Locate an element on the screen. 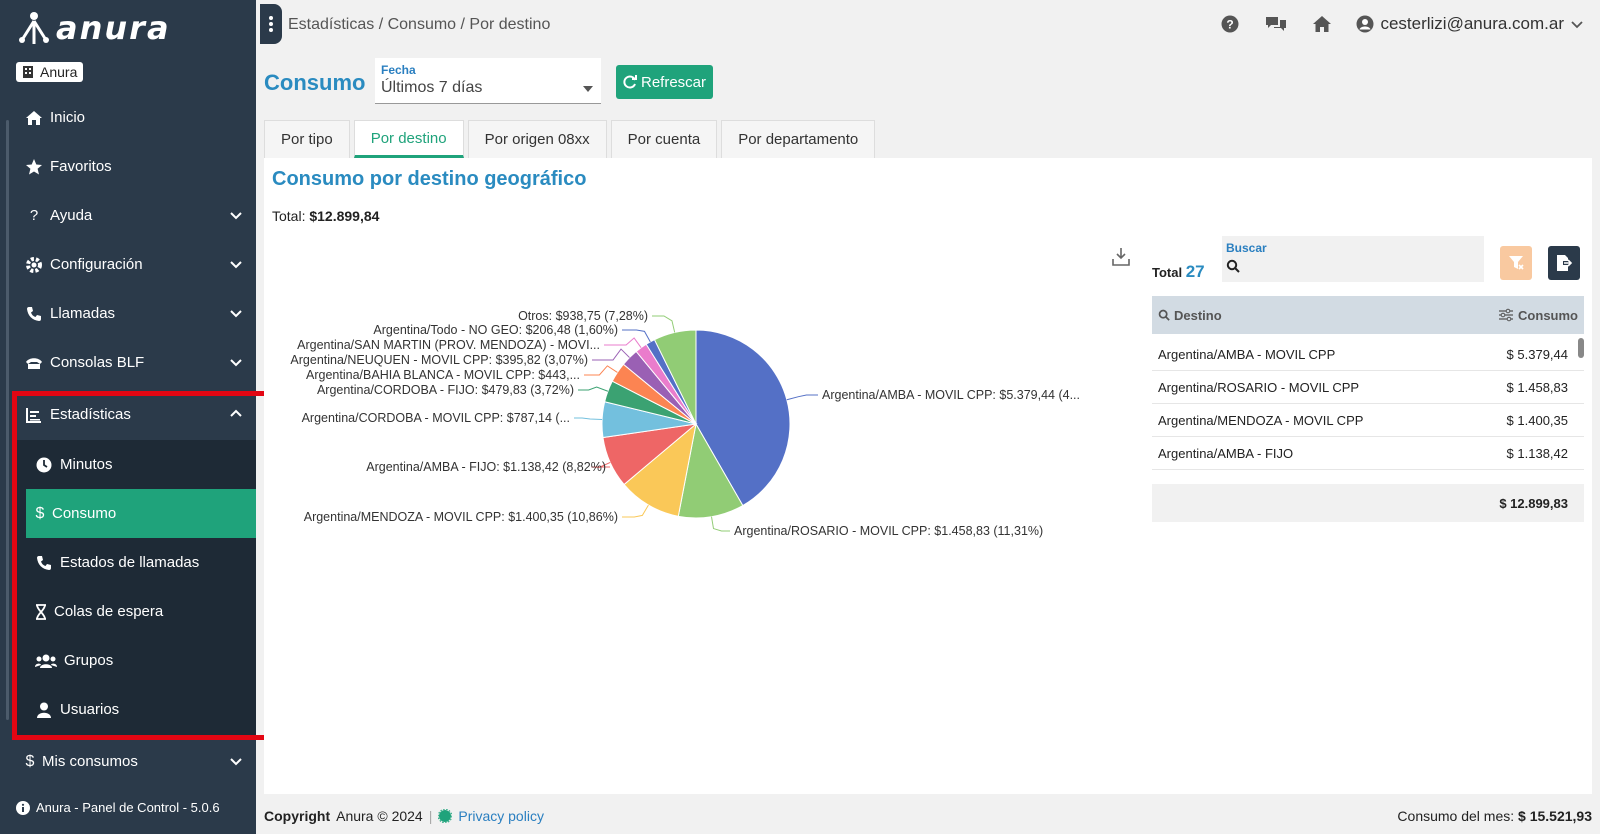 The image size is (1600, 834). dollar-icon: $ is located at coordinates (40, 513).